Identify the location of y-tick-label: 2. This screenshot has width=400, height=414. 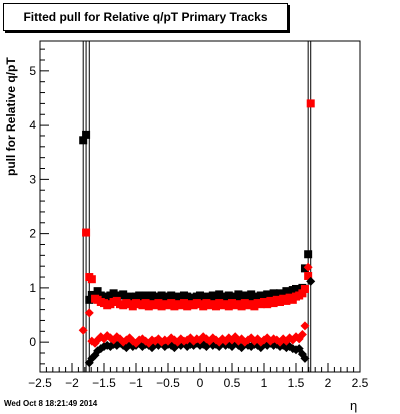
(32, 234).